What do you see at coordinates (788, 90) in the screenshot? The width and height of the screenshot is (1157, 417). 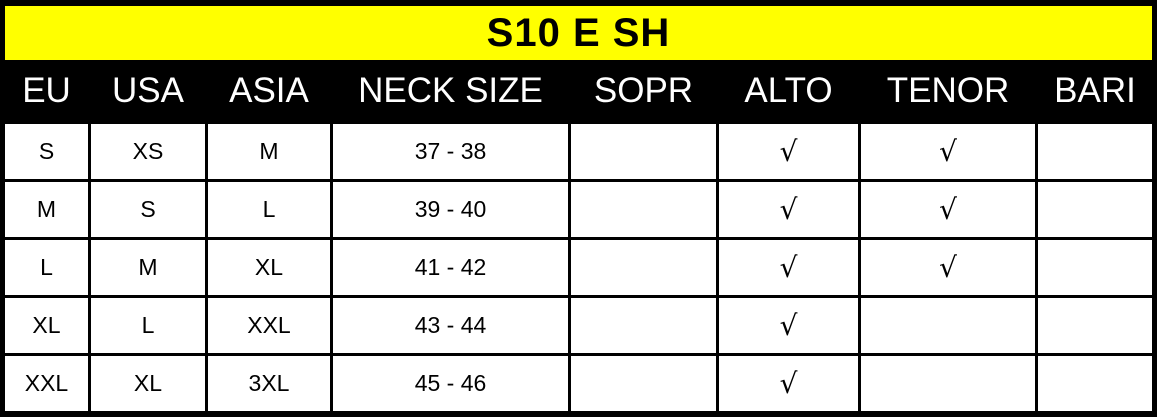 I see `column-header-alto: ALTO` at bounding box center [788, 90].